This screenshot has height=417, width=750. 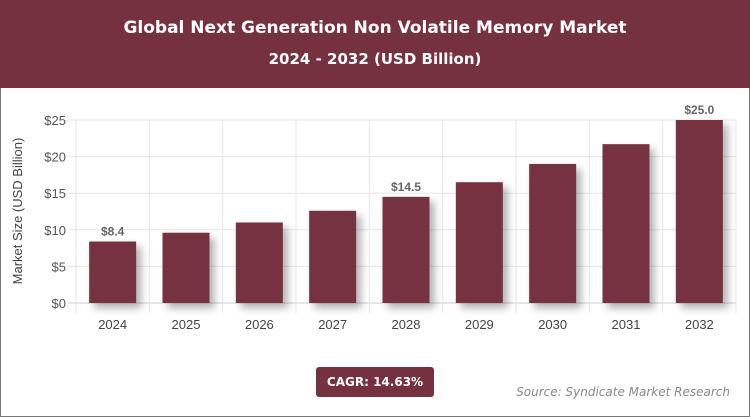 I want to click on bar-2030, so click(x=553, y=233).